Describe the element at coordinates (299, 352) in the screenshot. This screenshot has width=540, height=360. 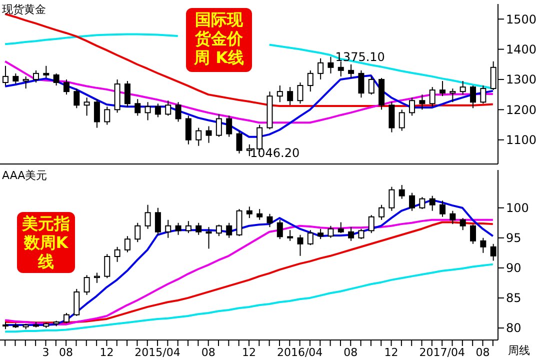
I see `x-tick-label: 2016/04` at that location.